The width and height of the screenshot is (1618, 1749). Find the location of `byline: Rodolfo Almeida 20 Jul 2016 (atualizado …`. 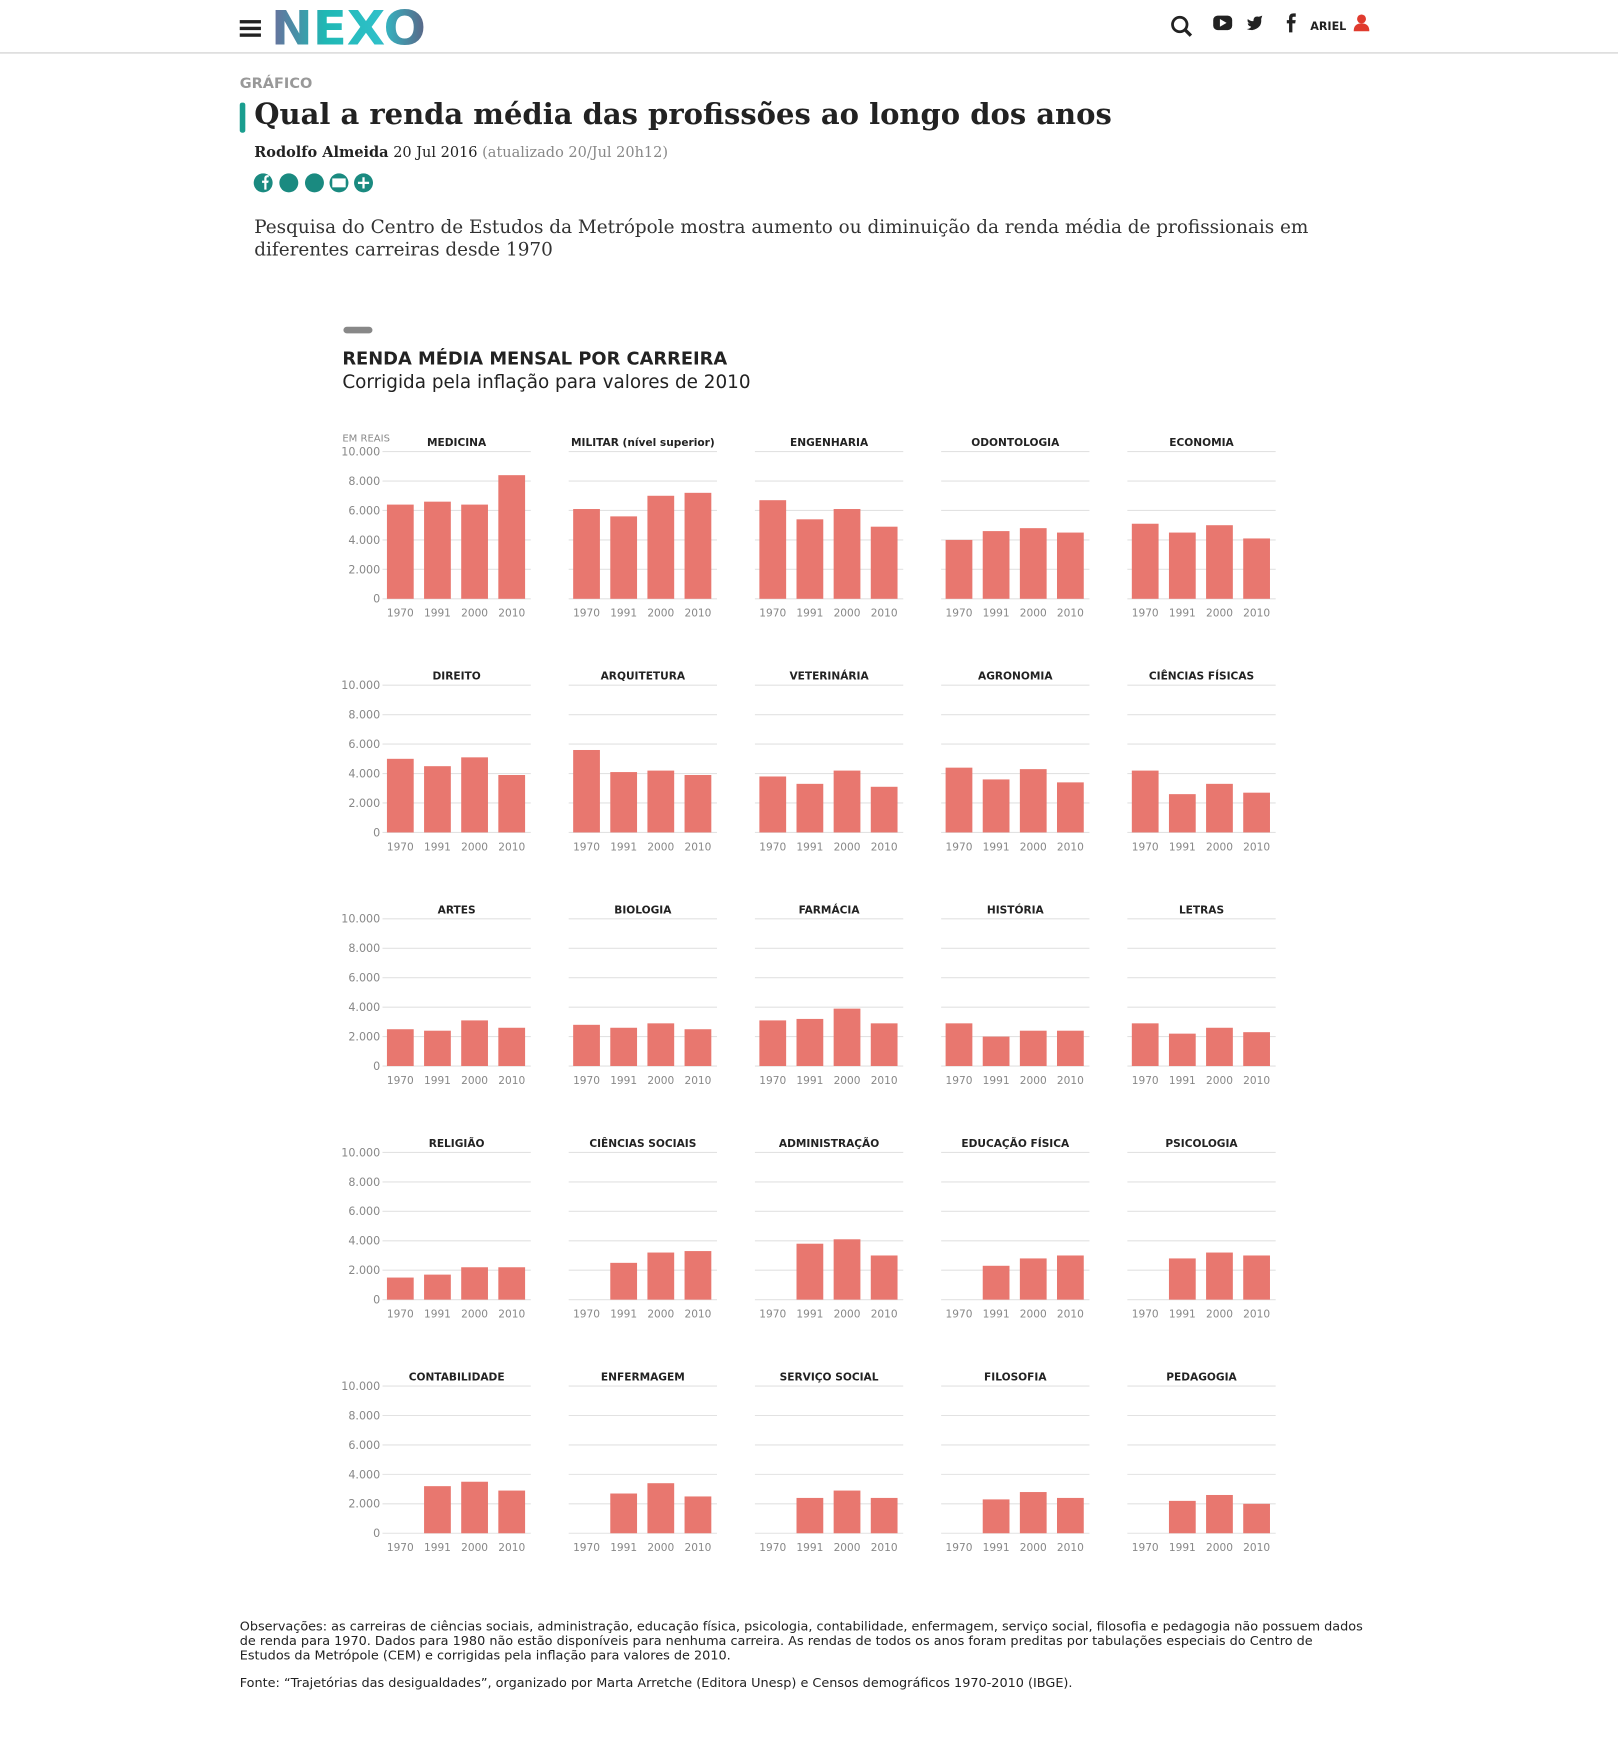

byline: Rodolfo Almeida 20 Jul 2016 (atualizado … is located at coordinates (461, 153).